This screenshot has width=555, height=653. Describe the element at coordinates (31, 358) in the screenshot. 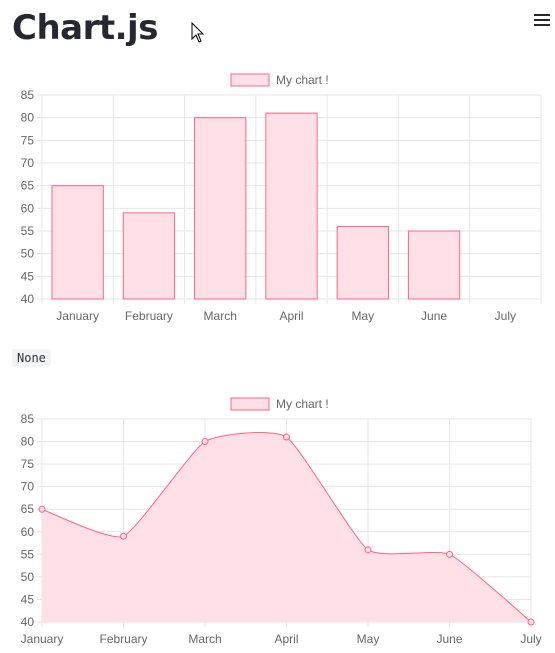

I see `code-output: None` at that location.